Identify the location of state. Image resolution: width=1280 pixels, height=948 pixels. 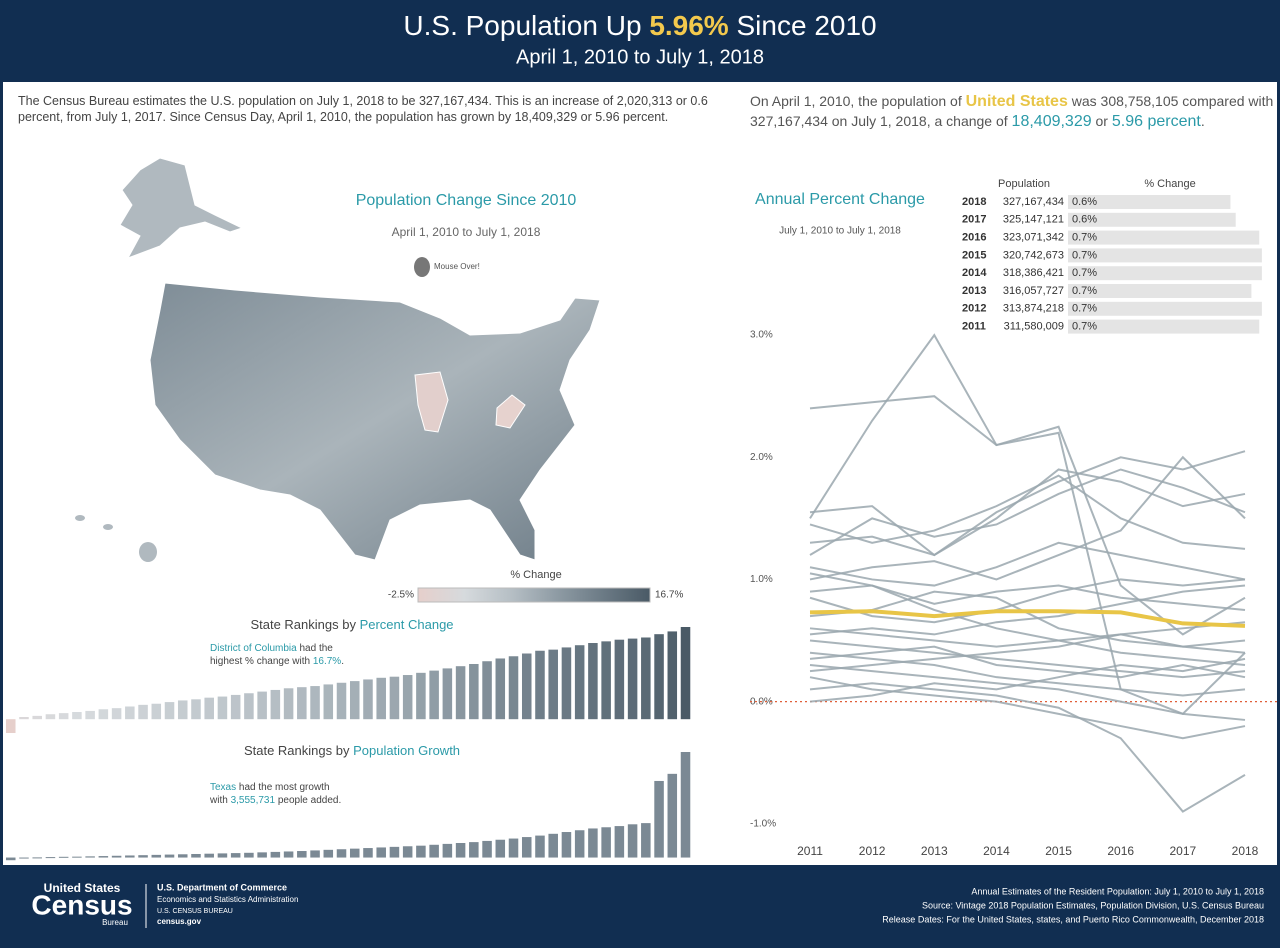
(431, 402).